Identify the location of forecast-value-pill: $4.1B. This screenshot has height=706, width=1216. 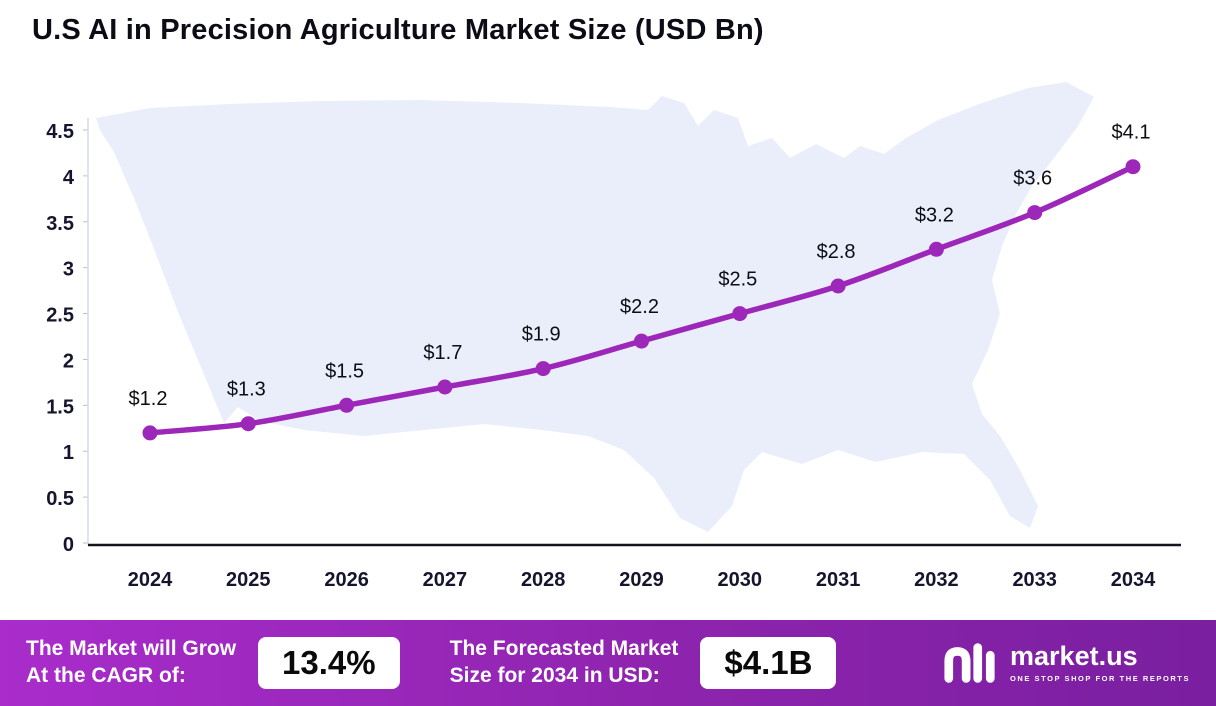
(768, 663).